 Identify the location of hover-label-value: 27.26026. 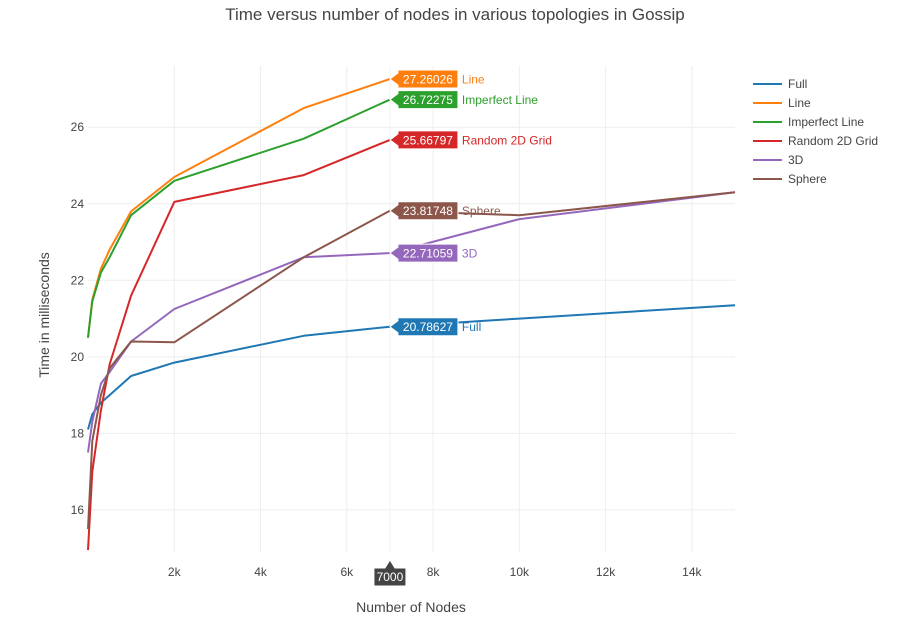
(428, 80).